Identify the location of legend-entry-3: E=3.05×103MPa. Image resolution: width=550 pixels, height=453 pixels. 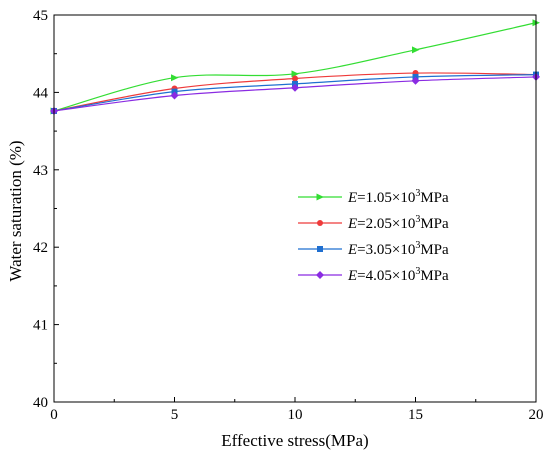
(373, 249).